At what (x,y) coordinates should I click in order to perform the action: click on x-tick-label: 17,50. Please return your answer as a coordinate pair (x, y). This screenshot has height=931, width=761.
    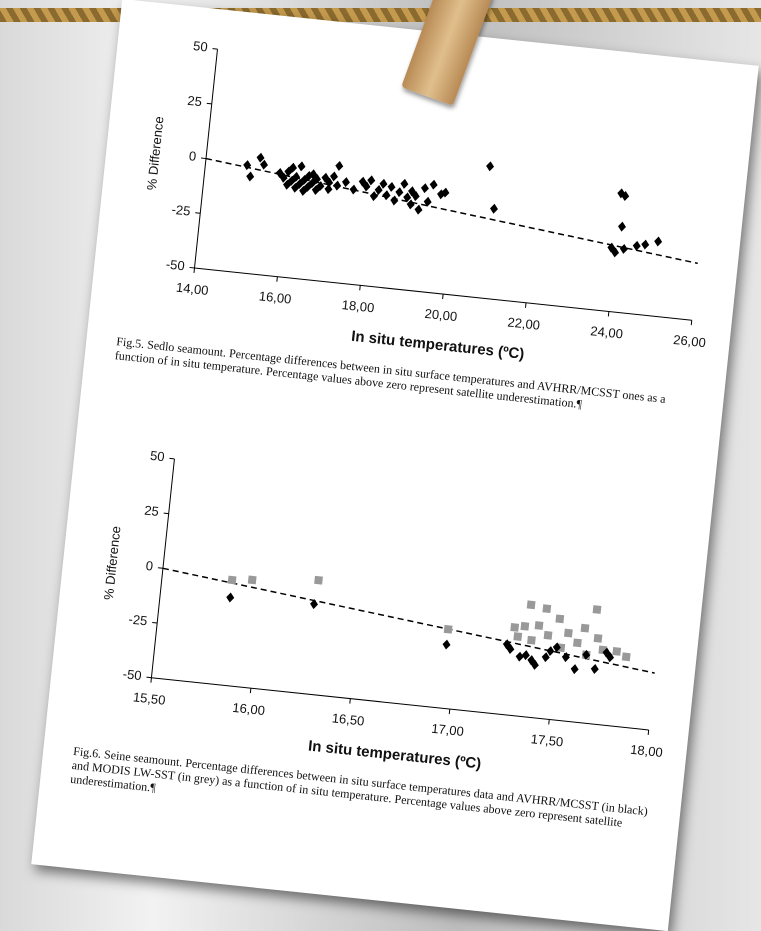
    Looking at the image, I should click on (547, 740).